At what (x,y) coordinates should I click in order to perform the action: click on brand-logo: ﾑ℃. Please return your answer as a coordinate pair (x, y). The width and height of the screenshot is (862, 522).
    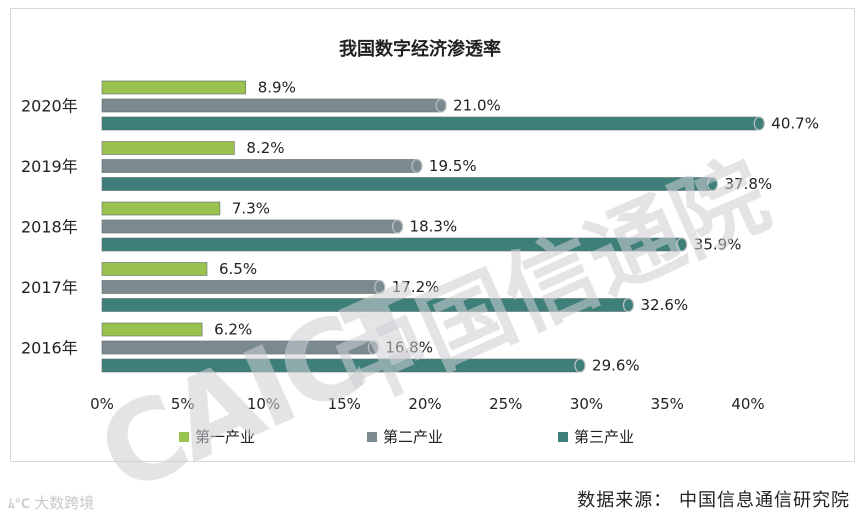
    Looking at the image, I should click on (19, 504).